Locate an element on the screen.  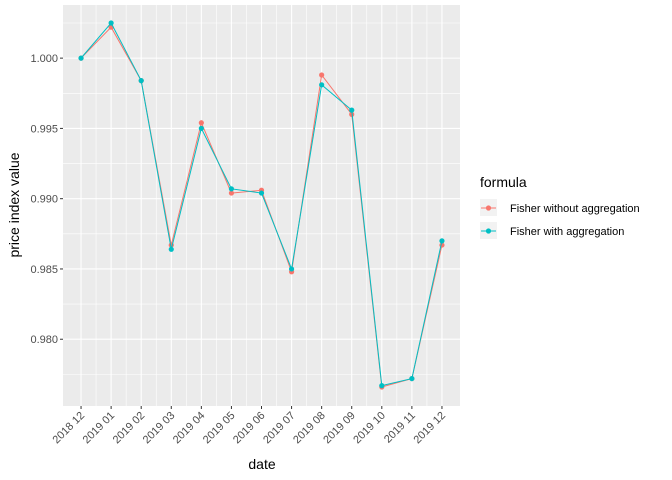
y-tick-label: 0.980 is located at coordinates (44, 340).